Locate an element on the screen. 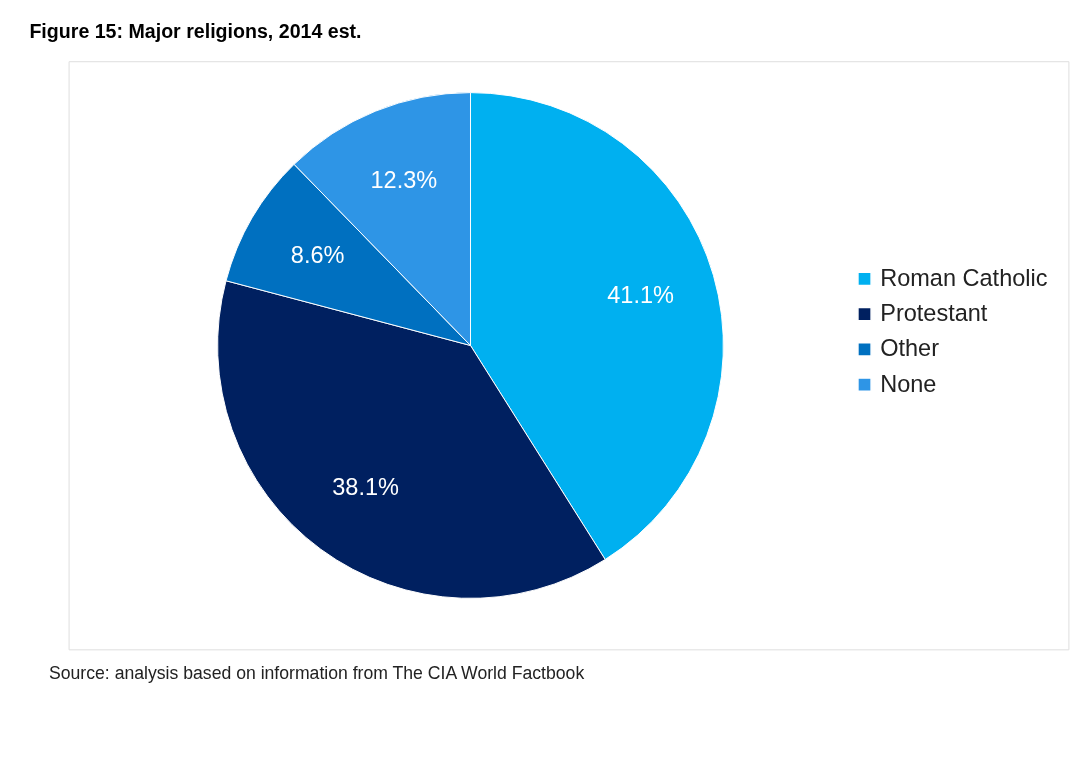 Image resolution: width=1088 pixels, height=758 pixels. data-label: 41.1% is located at coordinates (640, 295).